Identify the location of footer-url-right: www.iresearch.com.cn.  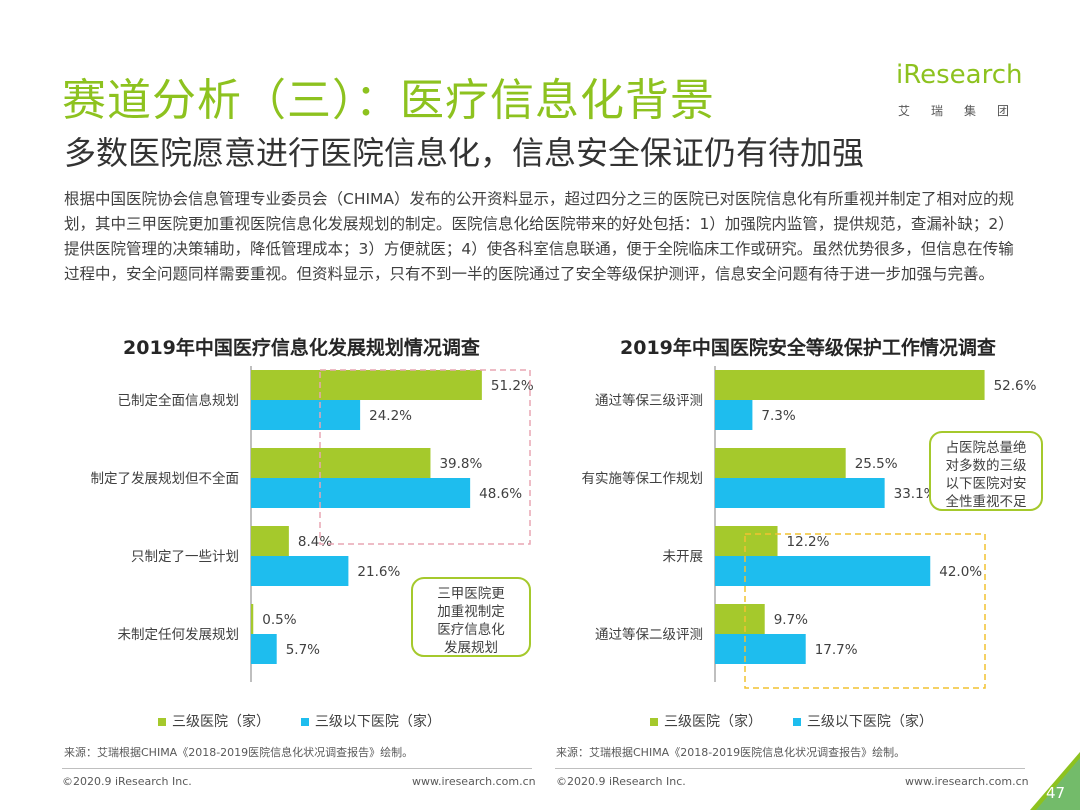
(967, 781).